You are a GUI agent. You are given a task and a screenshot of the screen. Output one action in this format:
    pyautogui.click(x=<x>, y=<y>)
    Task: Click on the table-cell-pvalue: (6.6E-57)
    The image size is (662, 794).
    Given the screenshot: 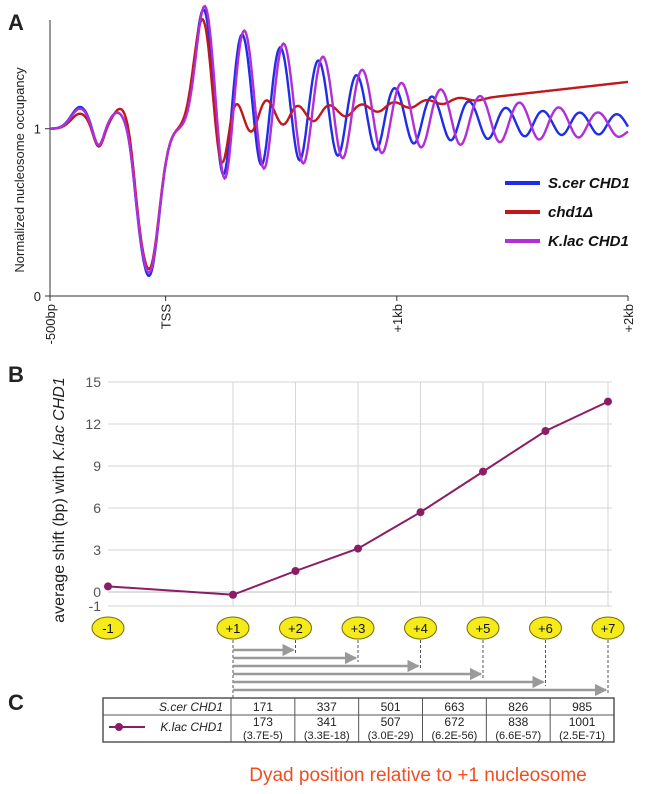 What is the action you would take?
    pyautogui.click(x=518, y=736)
    